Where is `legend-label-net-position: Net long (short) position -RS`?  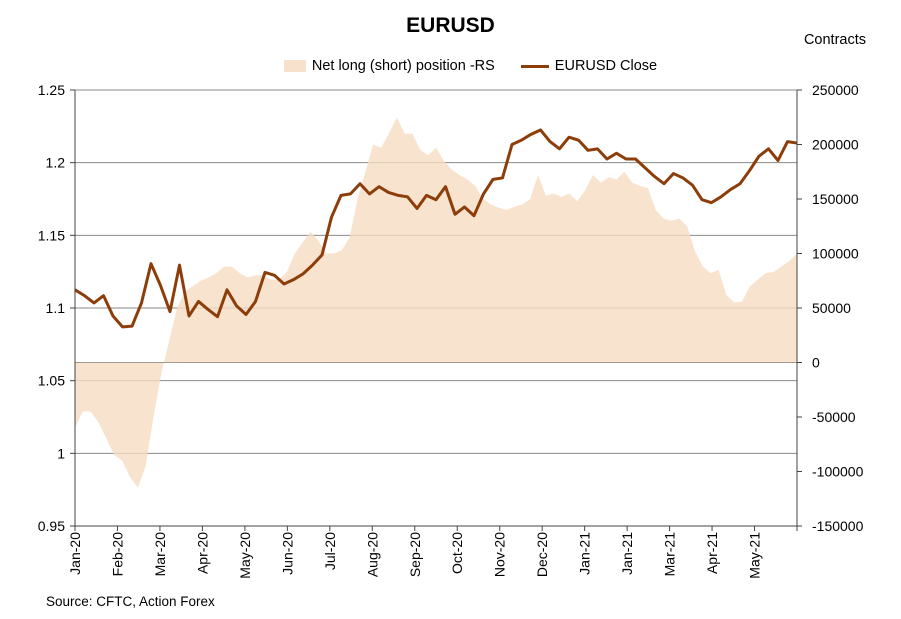
legend-label-net-position: Net long (short) position -RS is located at coordinates (403, 66).